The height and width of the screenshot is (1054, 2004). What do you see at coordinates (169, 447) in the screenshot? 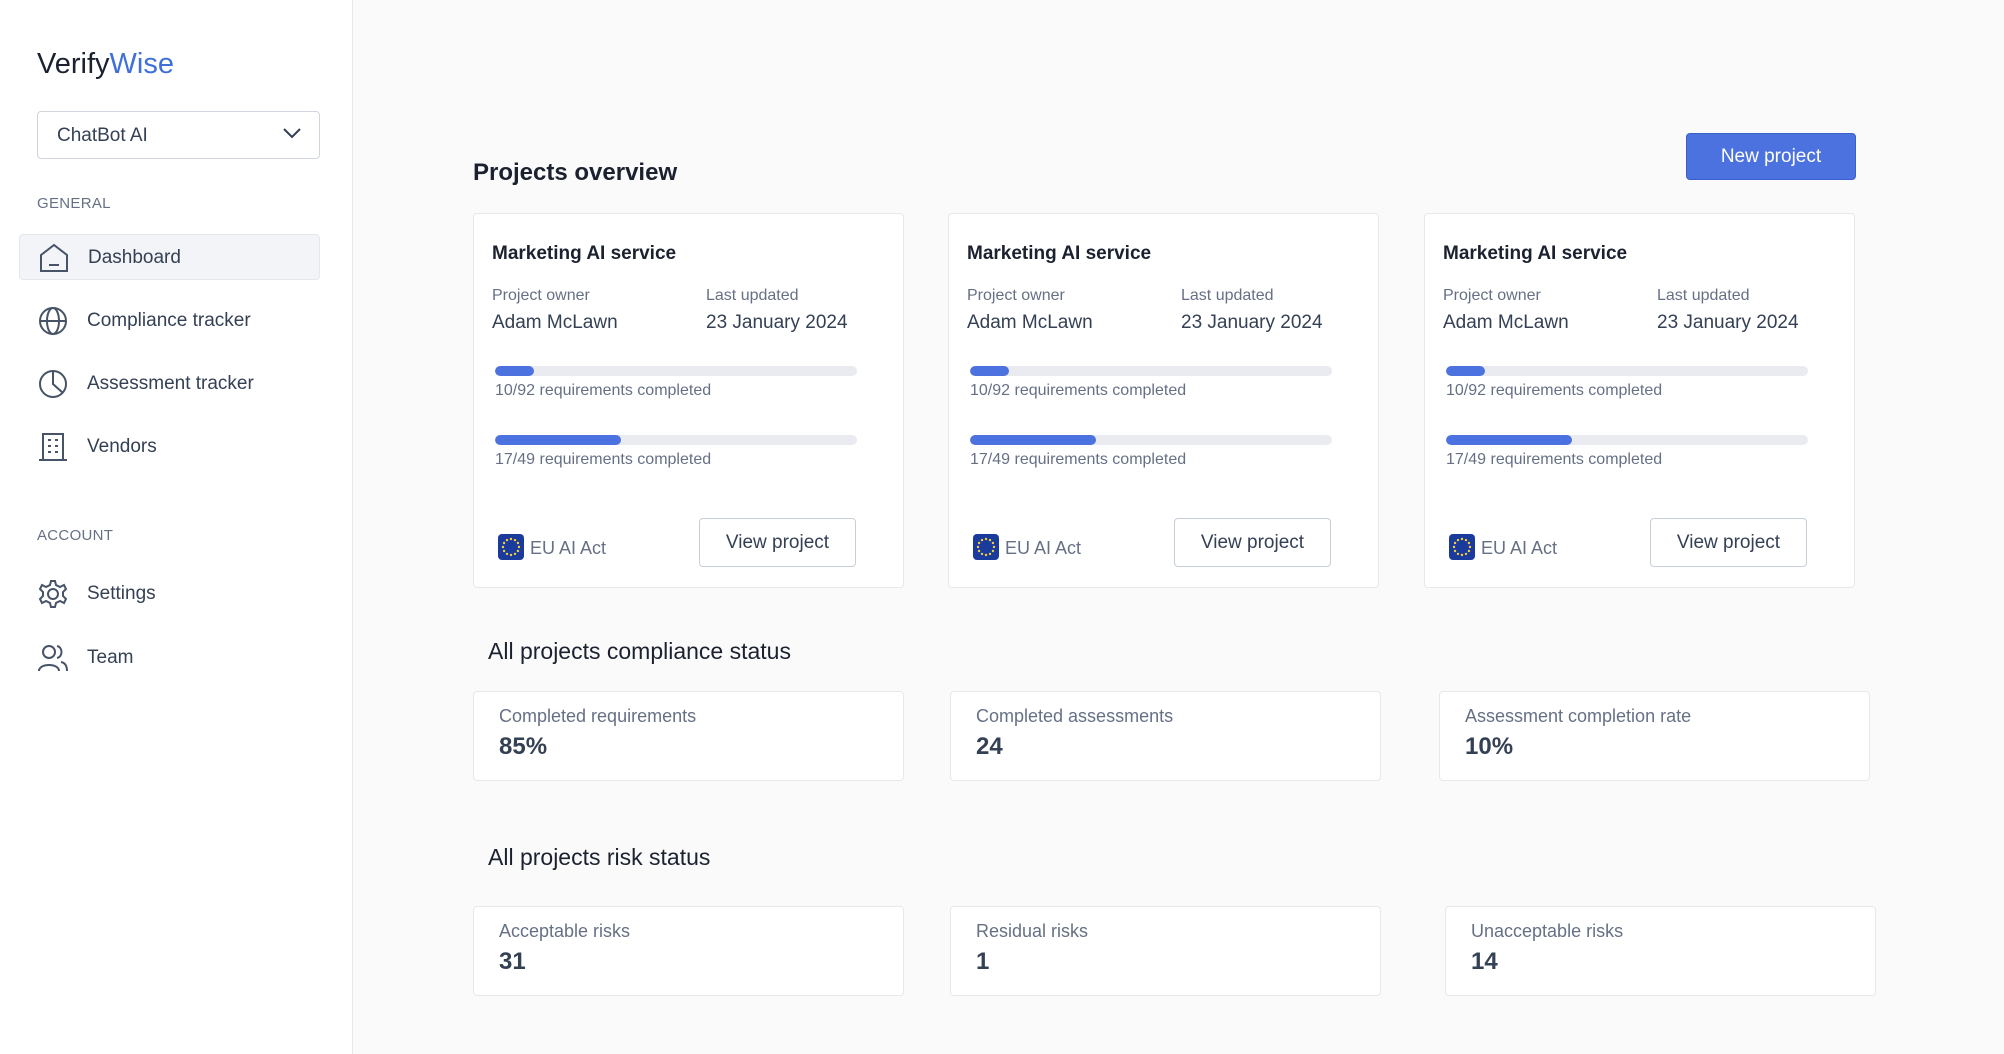
I see `nav-item: Vendors` at bounding box center [169, 447].